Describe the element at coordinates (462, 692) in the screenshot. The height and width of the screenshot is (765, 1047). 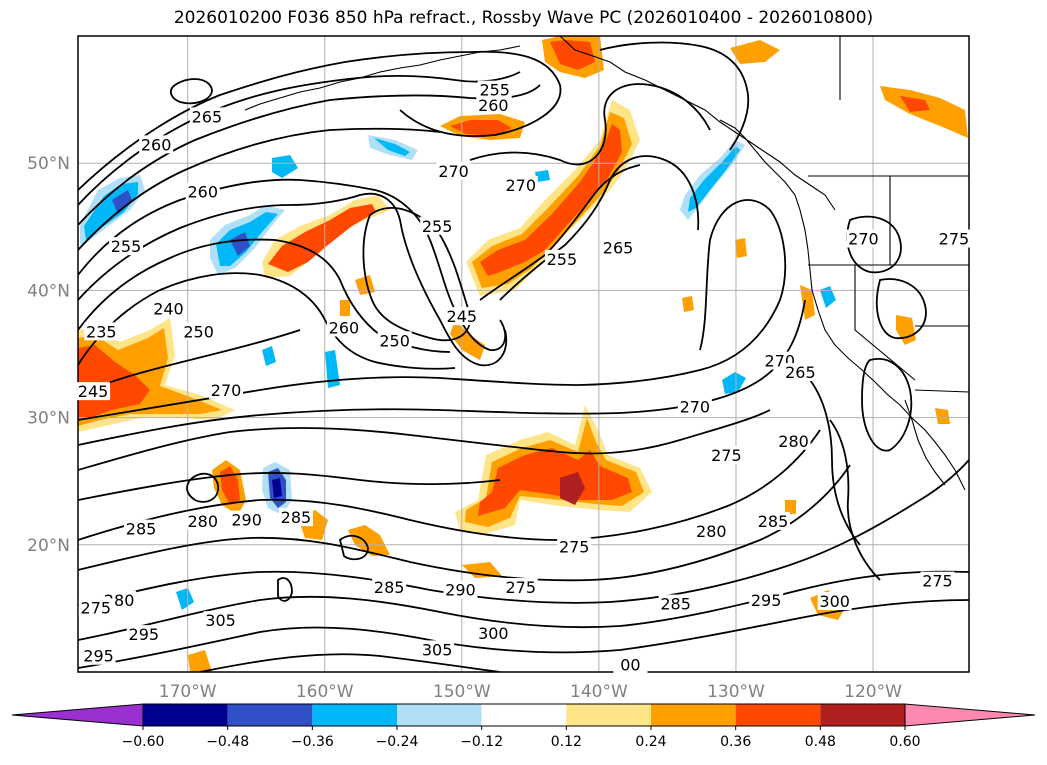
I see `longitude-tick-label: 150°W` at that location.